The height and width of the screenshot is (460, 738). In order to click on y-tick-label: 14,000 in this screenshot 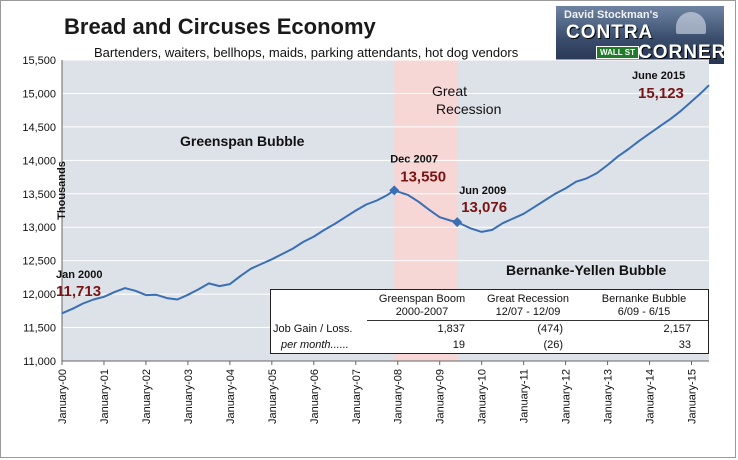, I will do `click(39, 161)`.